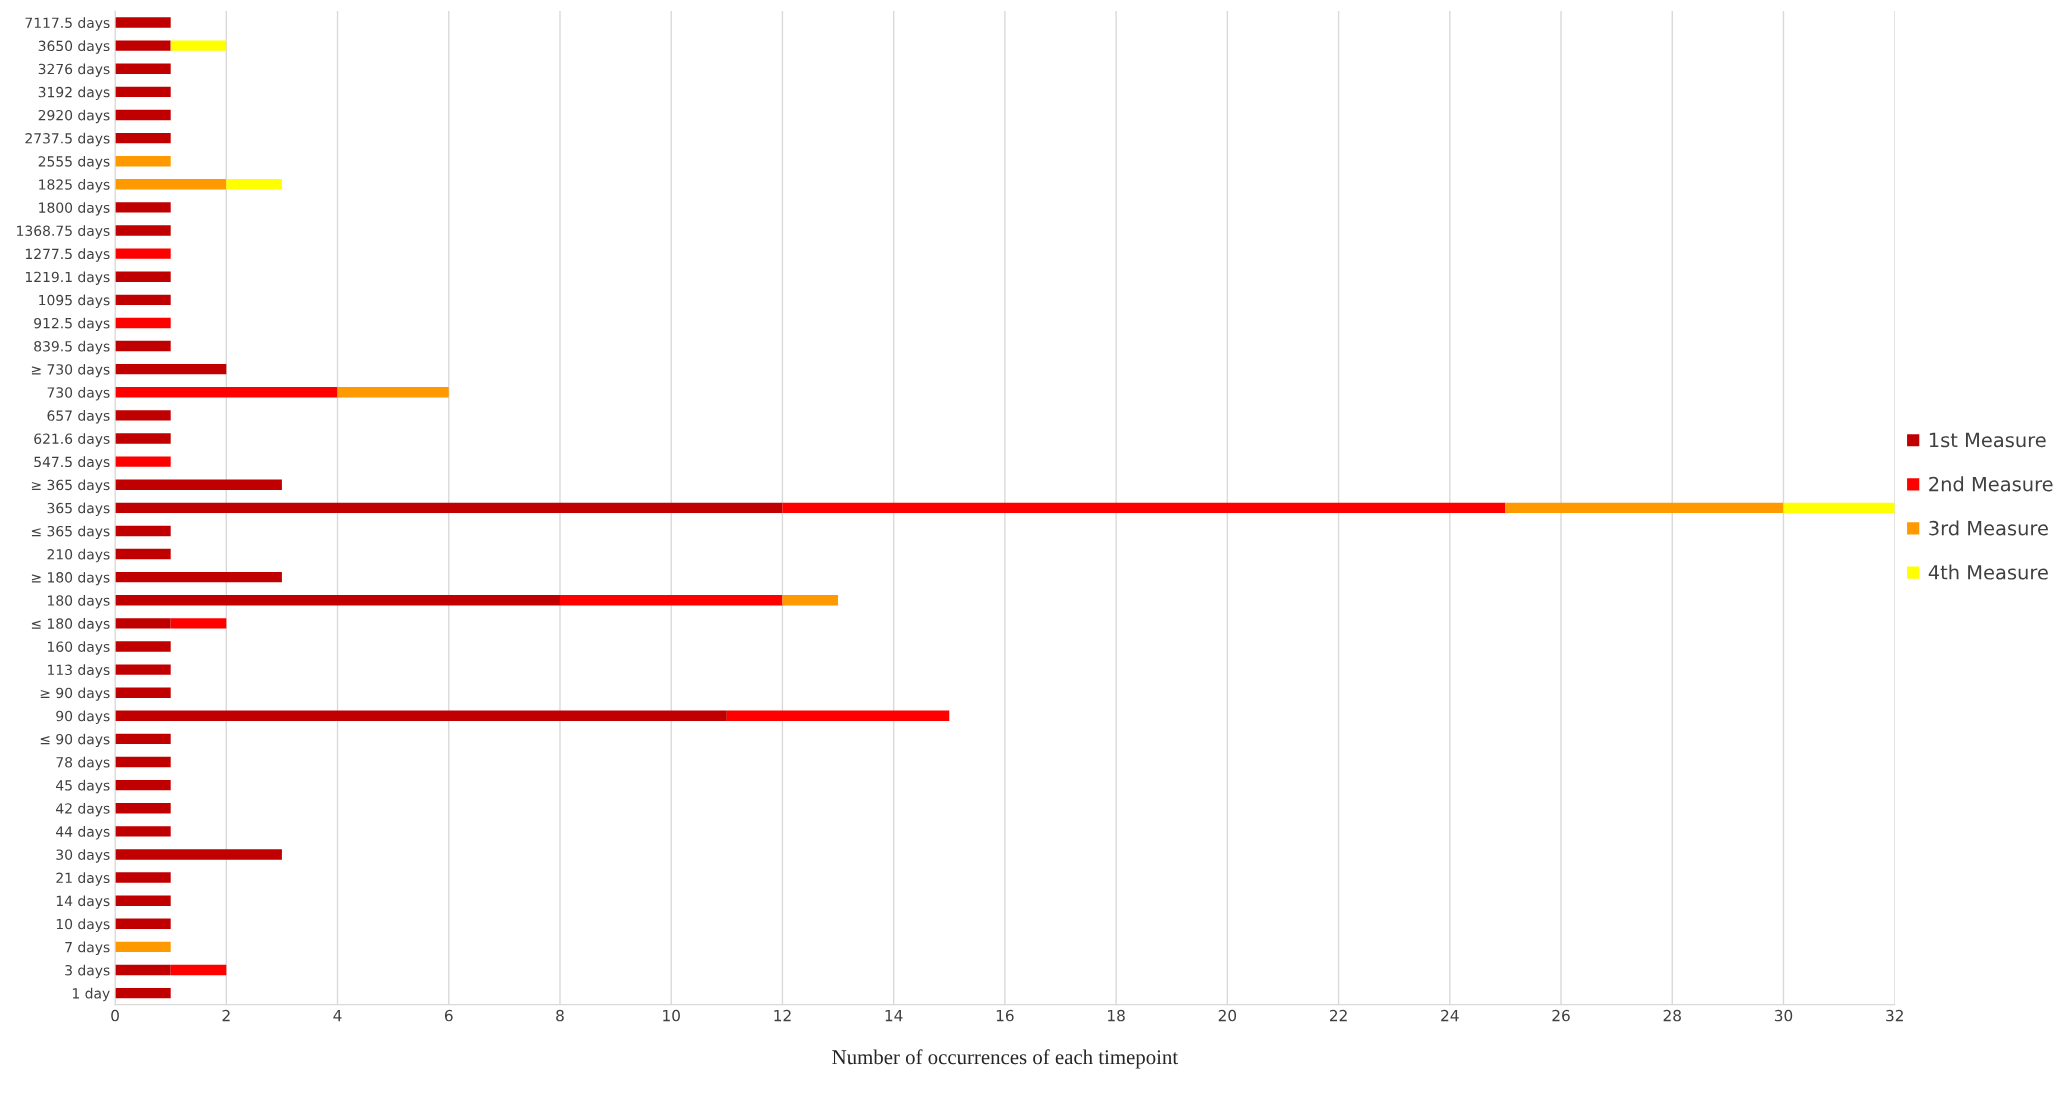 This screenshot has width=2055, height=1098. What do you see at coordinates (83, 786) in the screenshot?
I see `y-tick-label: 45 days` at bounding box center [83, 786].